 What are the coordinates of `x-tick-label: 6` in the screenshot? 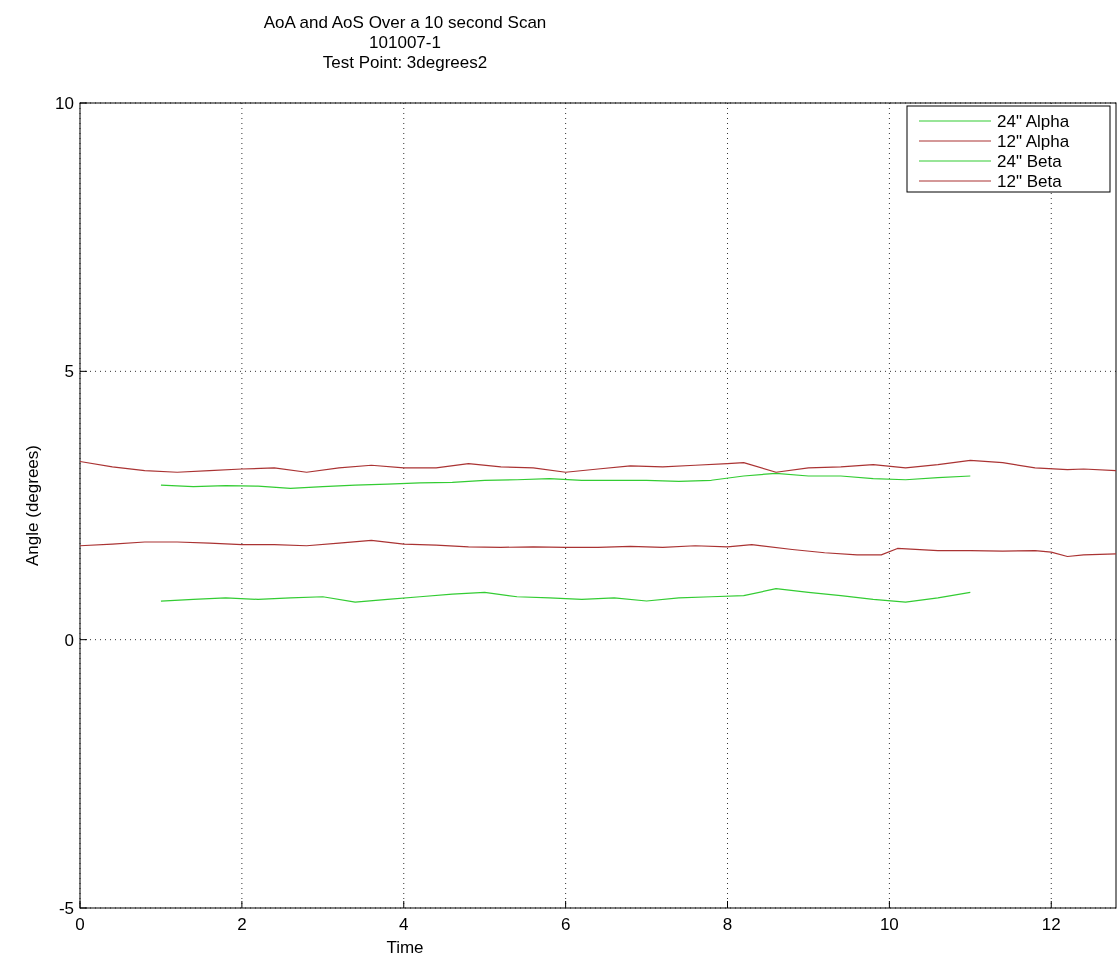 It's located at (565, 924).